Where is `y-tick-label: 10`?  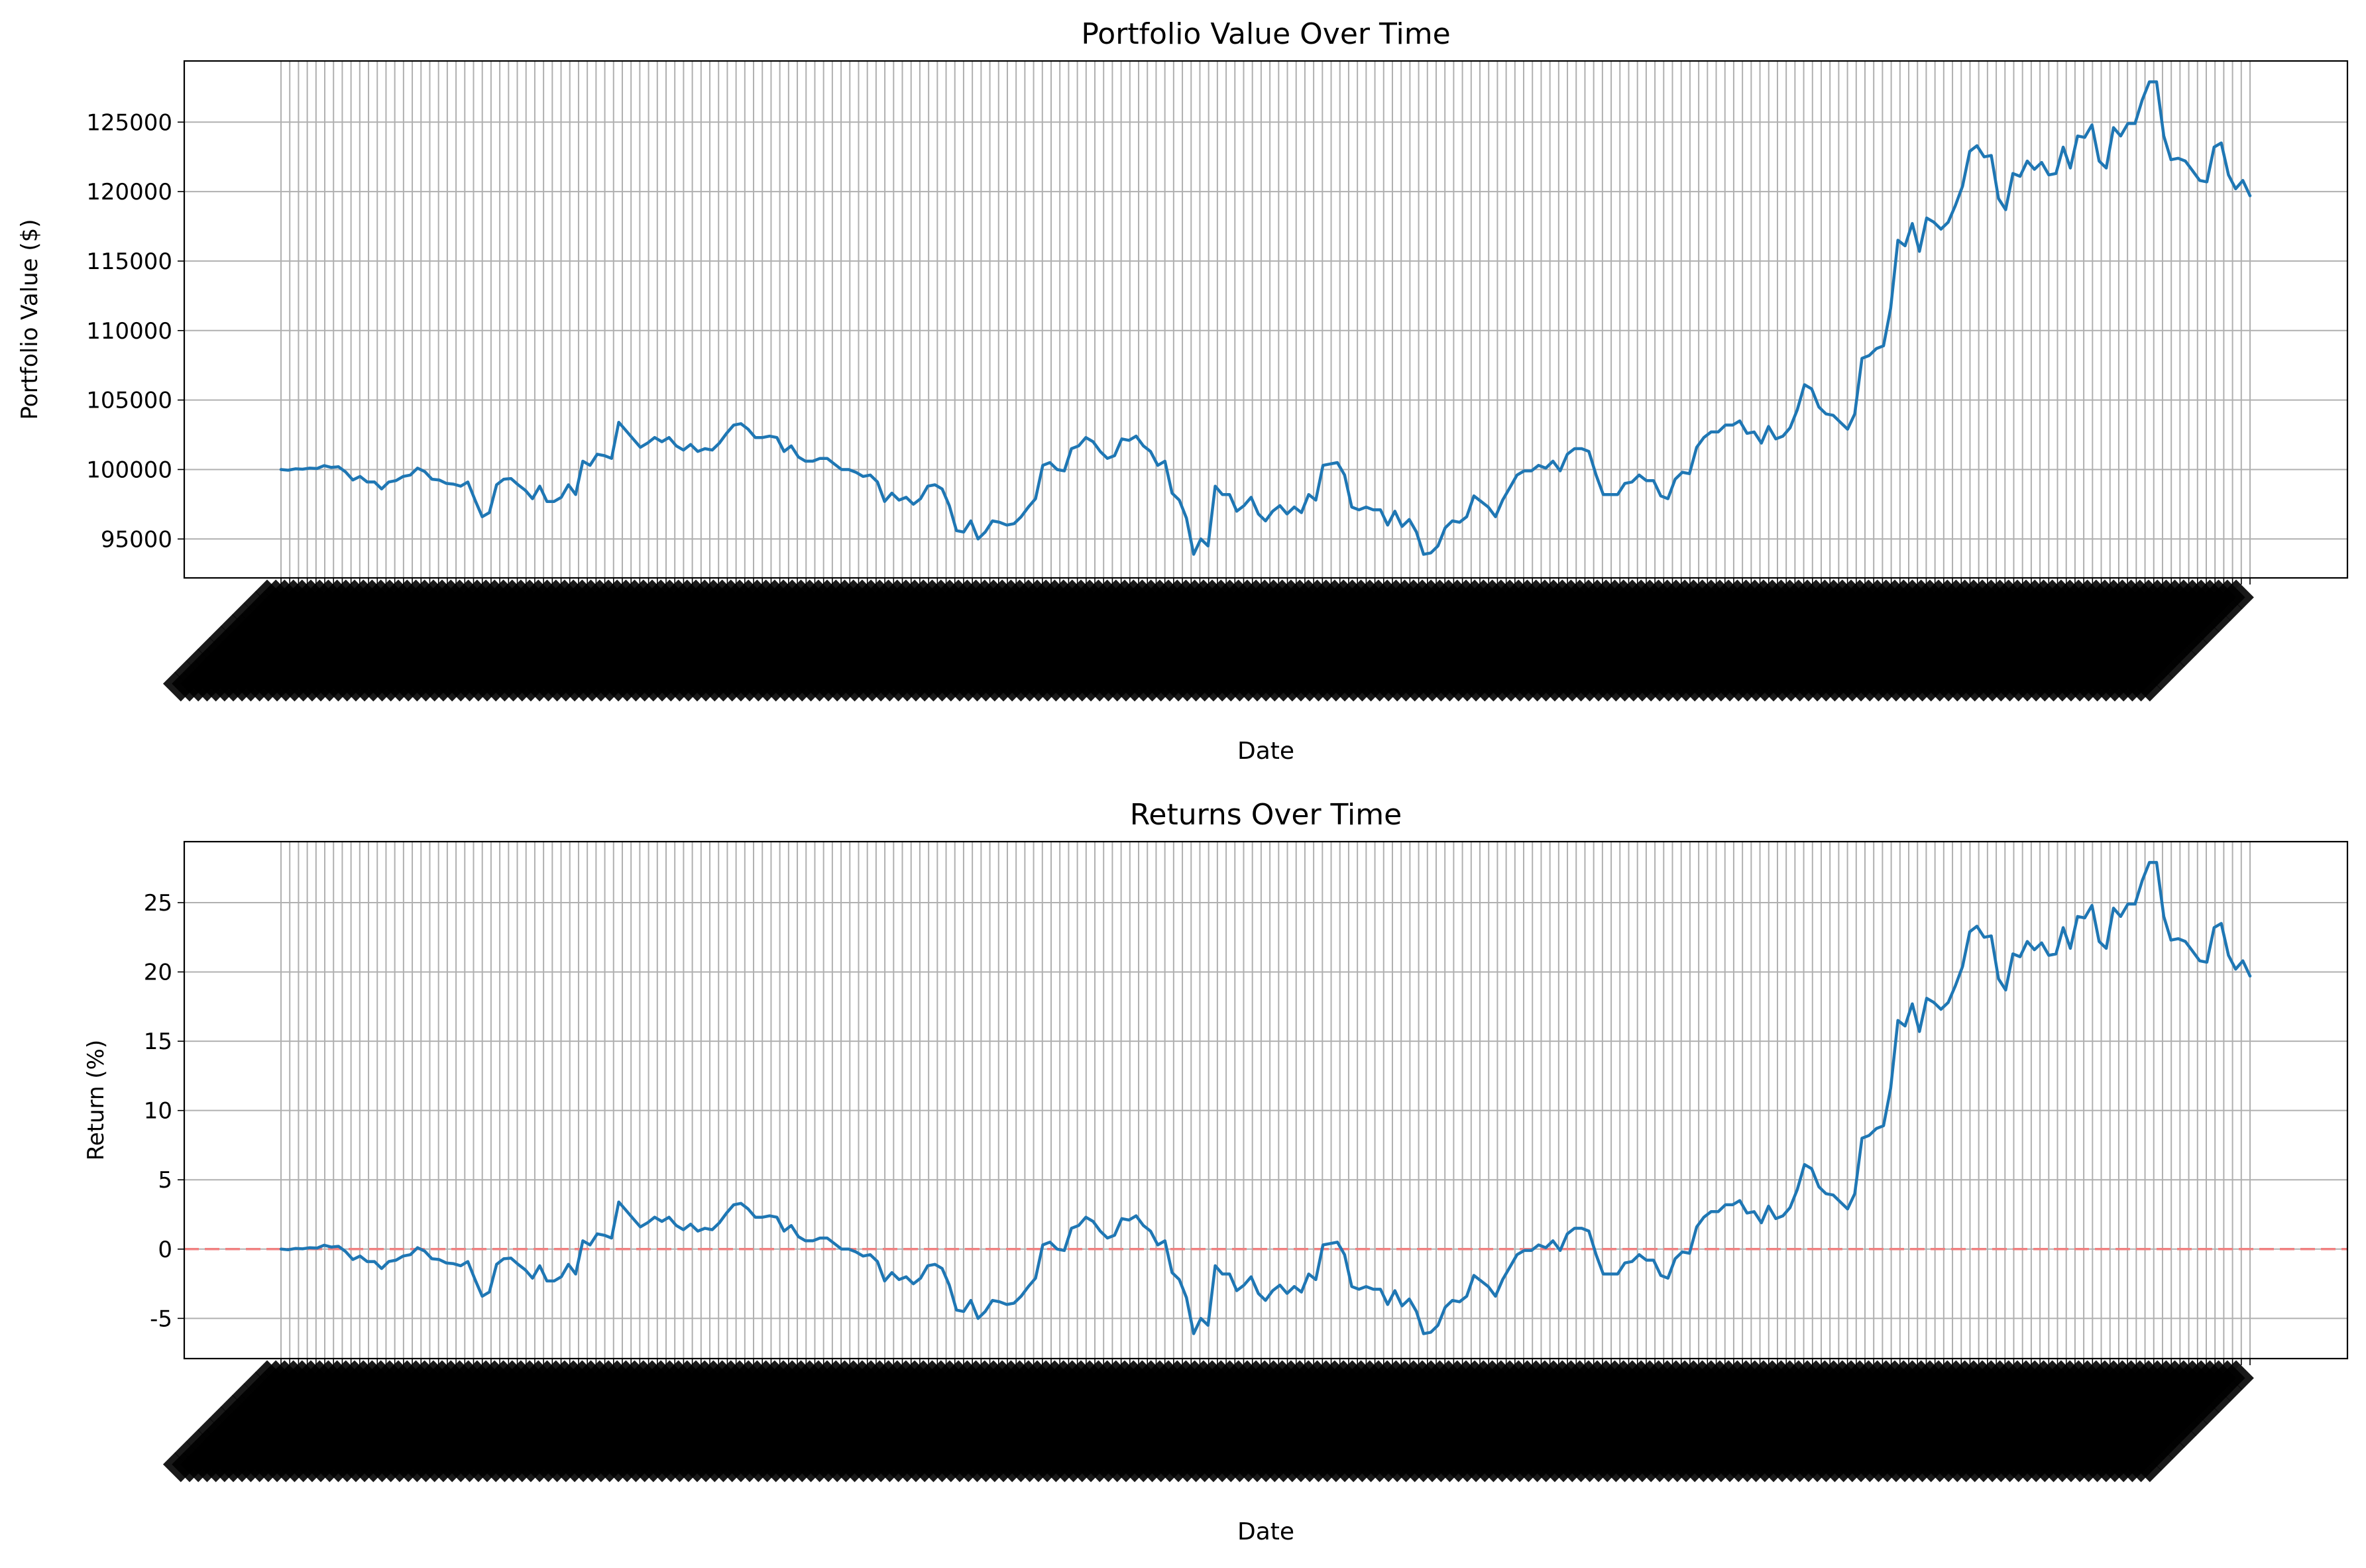
y-tick-label: 10 is located at coordinates (158, 1111).